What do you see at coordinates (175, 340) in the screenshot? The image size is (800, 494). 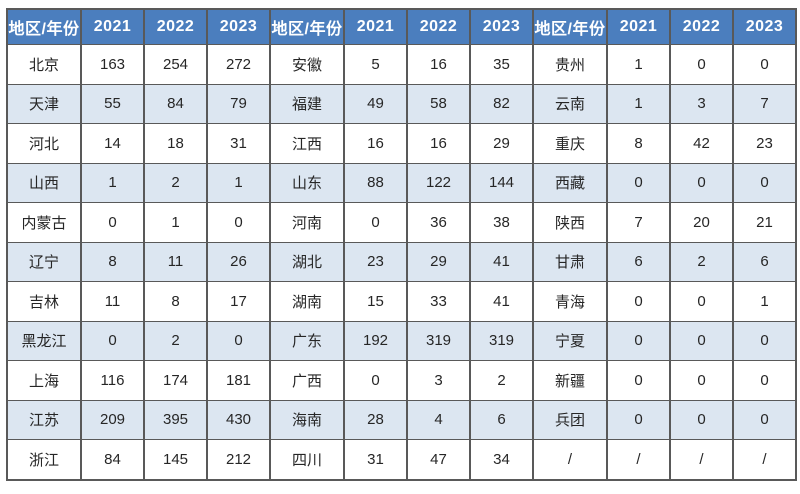 I see `value-cell: 2` at bounding box center [175, 340].